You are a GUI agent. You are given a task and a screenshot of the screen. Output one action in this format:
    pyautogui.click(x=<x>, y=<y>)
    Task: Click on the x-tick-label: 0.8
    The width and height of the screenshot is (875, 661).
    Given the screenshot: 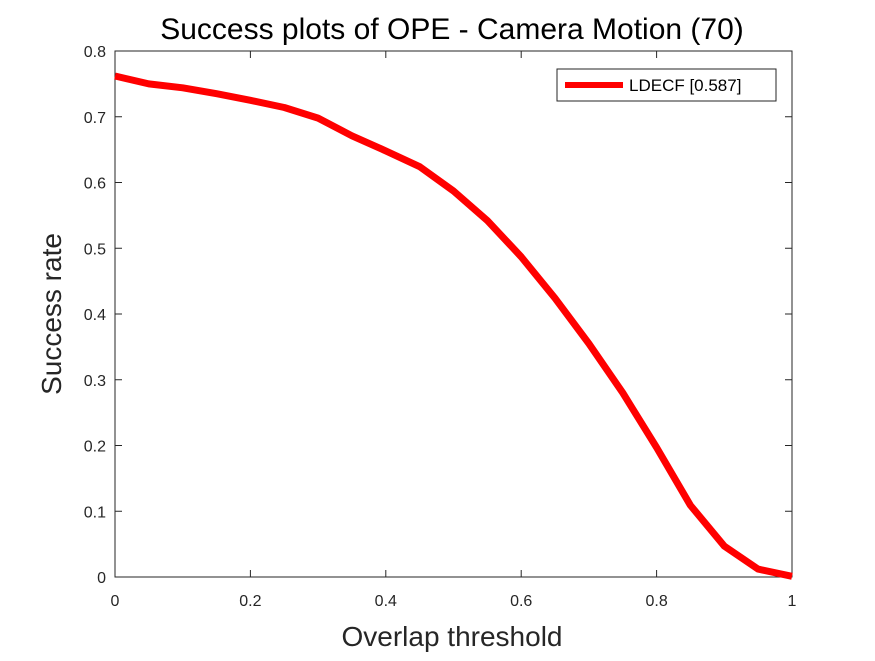 What is the action you would take?
    pyautogui.click(x=656, y=601)
    